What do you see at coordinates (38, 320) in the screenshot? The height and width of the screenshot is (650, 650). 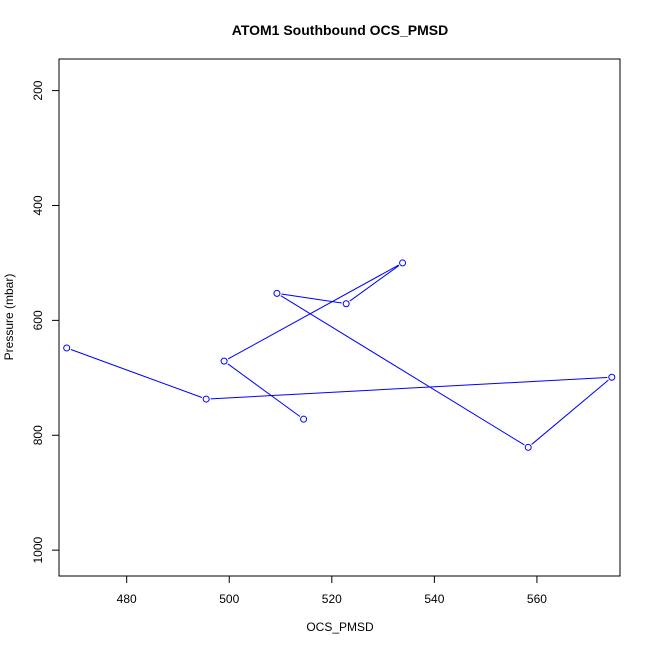 I see `y-tick-label: 600` at bounding box center [38, 320].